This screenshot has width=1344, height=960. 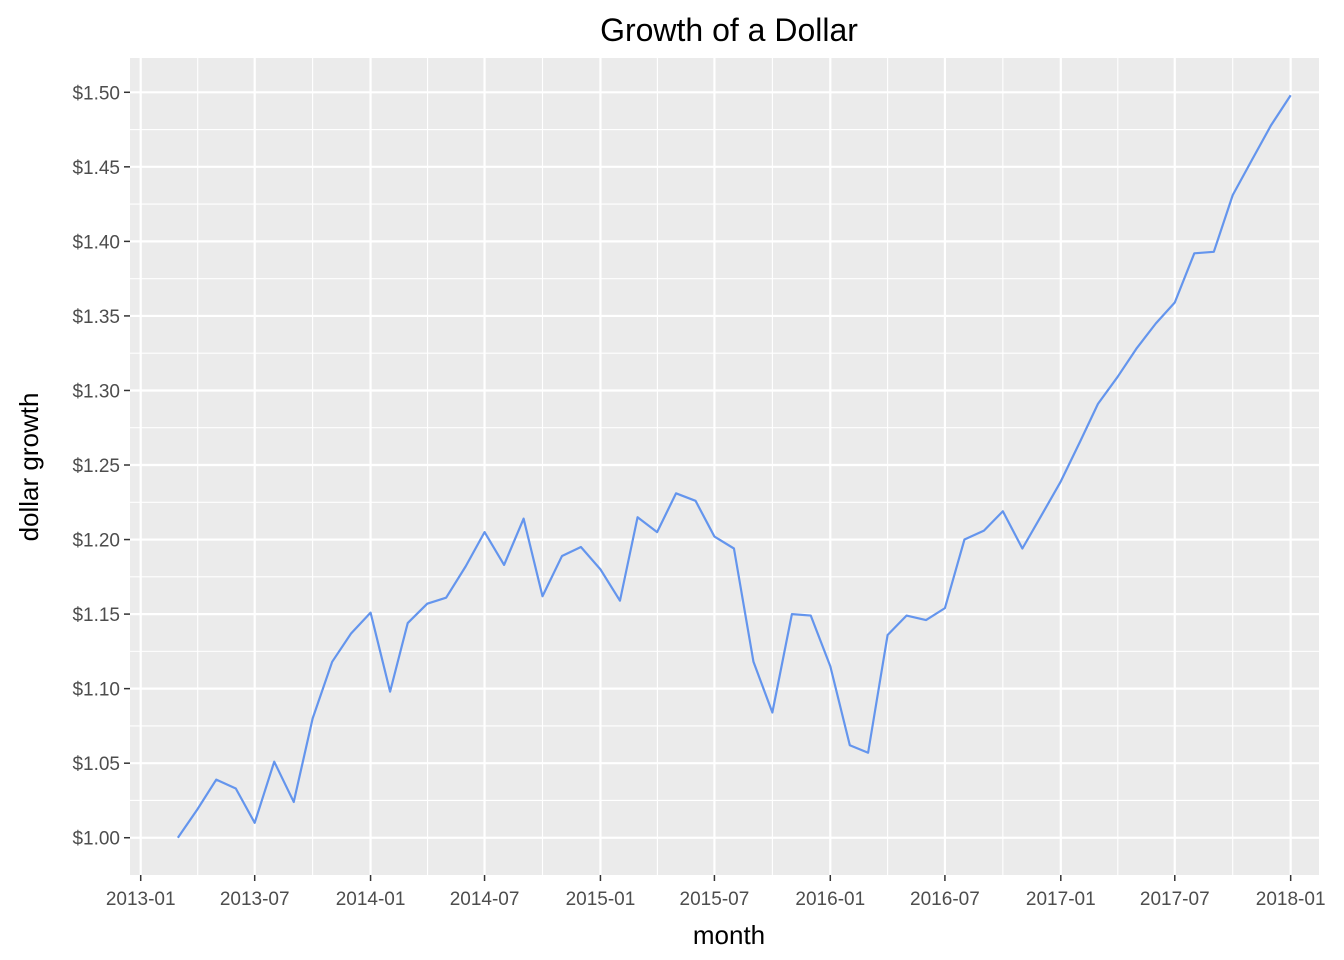 I want to click on y-tick-label: $1.35, so click(x=96, y=317).